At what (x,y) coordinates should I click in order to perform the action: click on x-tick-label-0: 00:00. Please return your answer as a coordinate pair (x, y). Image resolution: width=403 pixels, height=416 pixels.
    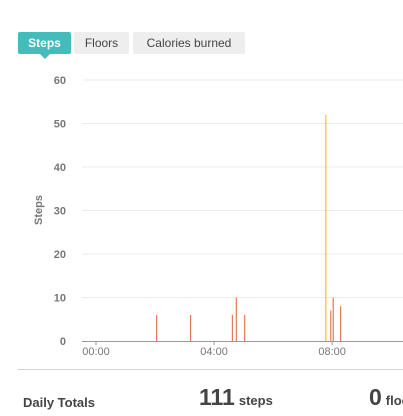
    Looking at the image, I should click on (96, 352).